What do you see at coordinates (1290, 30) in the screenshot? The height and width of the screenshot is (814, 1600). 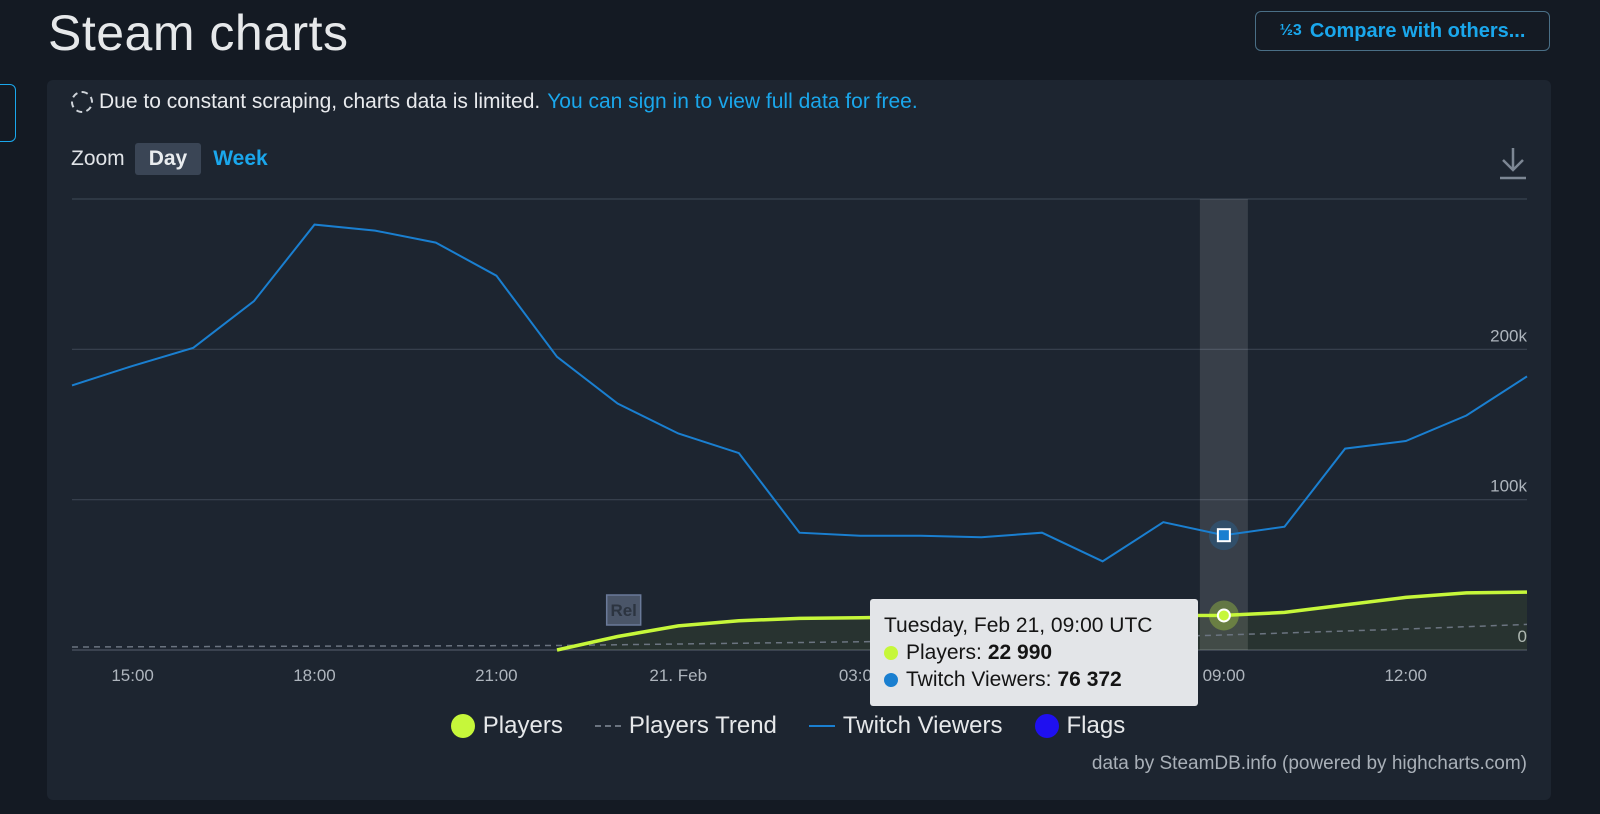 I see `fraction-icon: ½3` at bounding box center [1290, 30].